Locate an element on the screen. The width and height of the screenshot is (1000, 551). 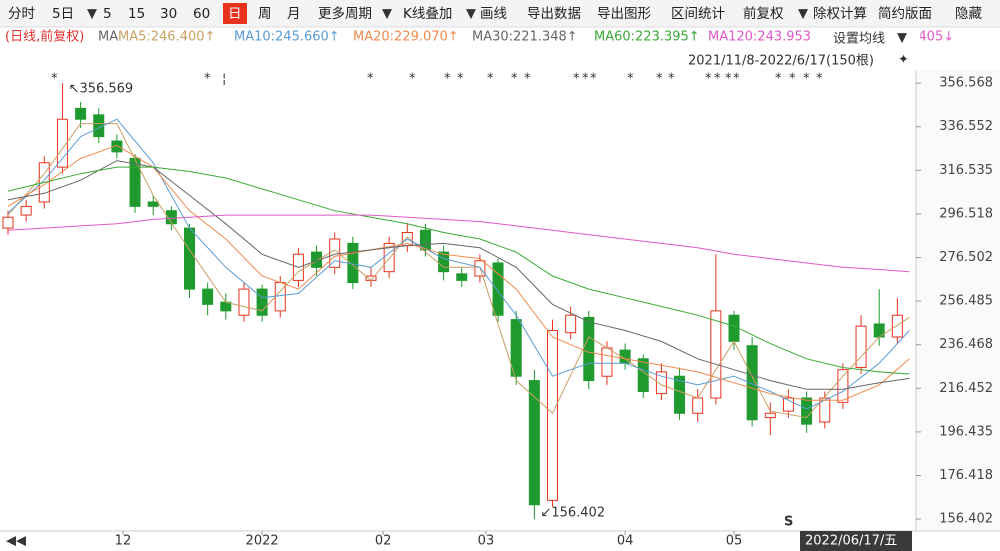
toolbar-item: 画线 is located at coordinates (493, 14).